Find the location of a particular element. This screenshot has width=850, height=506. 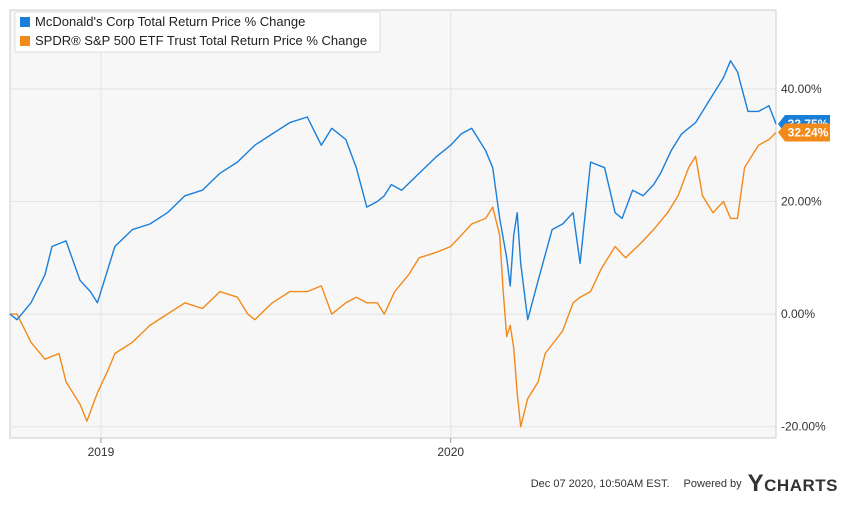

powered-by-label: Powered by is located at coordinates (712, 484).